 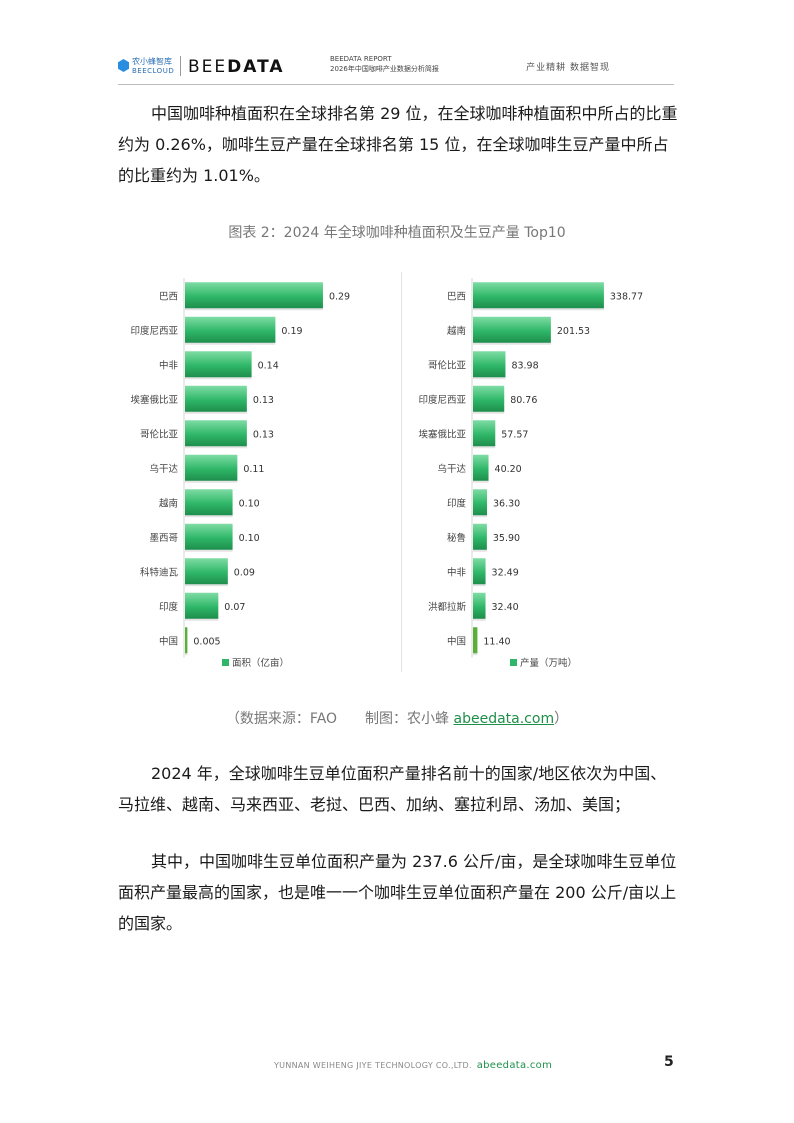 I want to click on page-number: 5, so click(x=669, y=1062).